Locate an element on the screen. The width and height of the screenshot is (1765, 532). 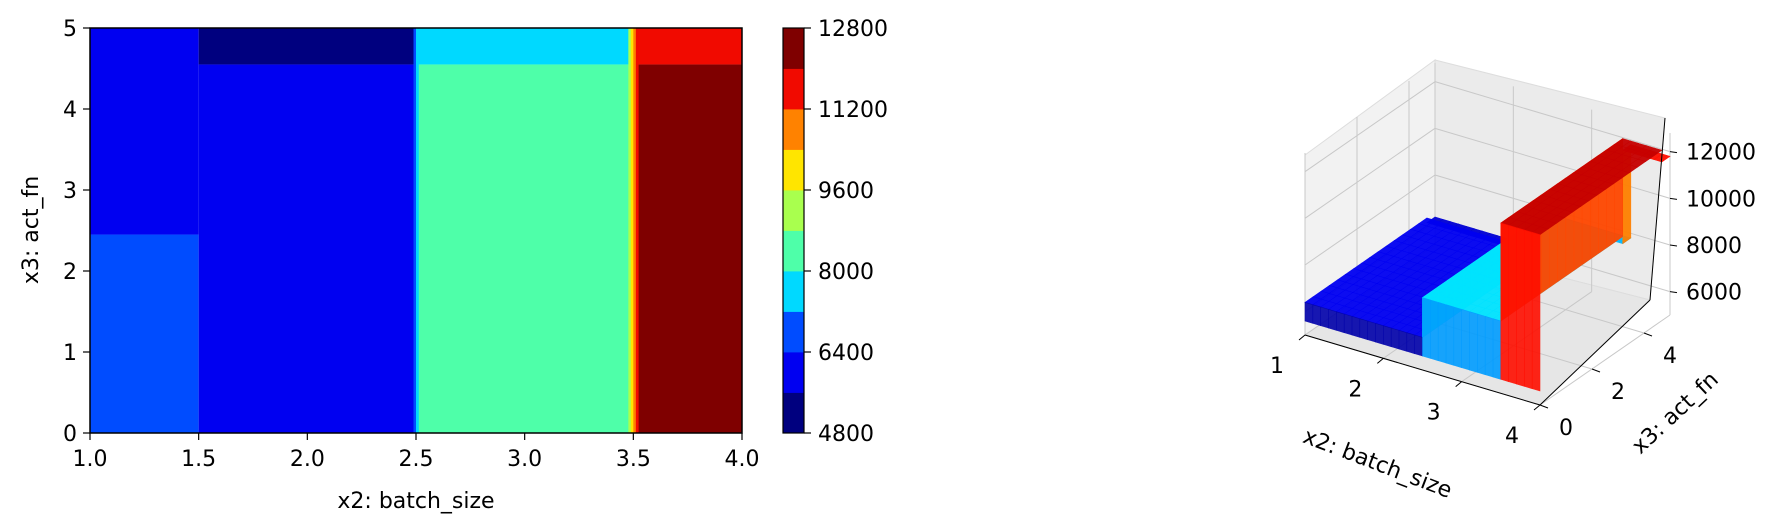
surface-y-tick-label: 2 is located at coordinates (1618, 392).